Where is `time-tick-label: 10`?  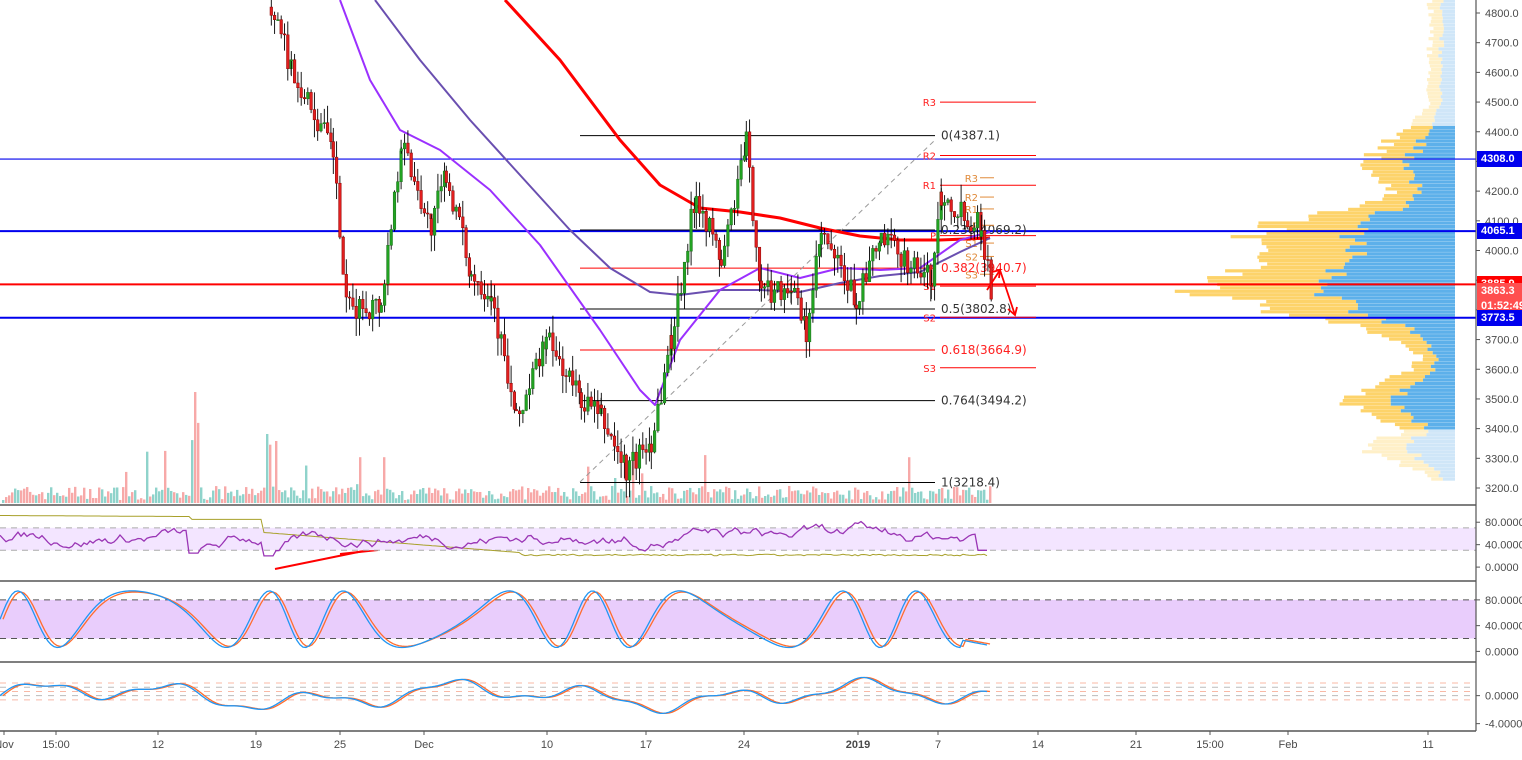 time-tick-label: 10 is located at coordinates (547, 745).